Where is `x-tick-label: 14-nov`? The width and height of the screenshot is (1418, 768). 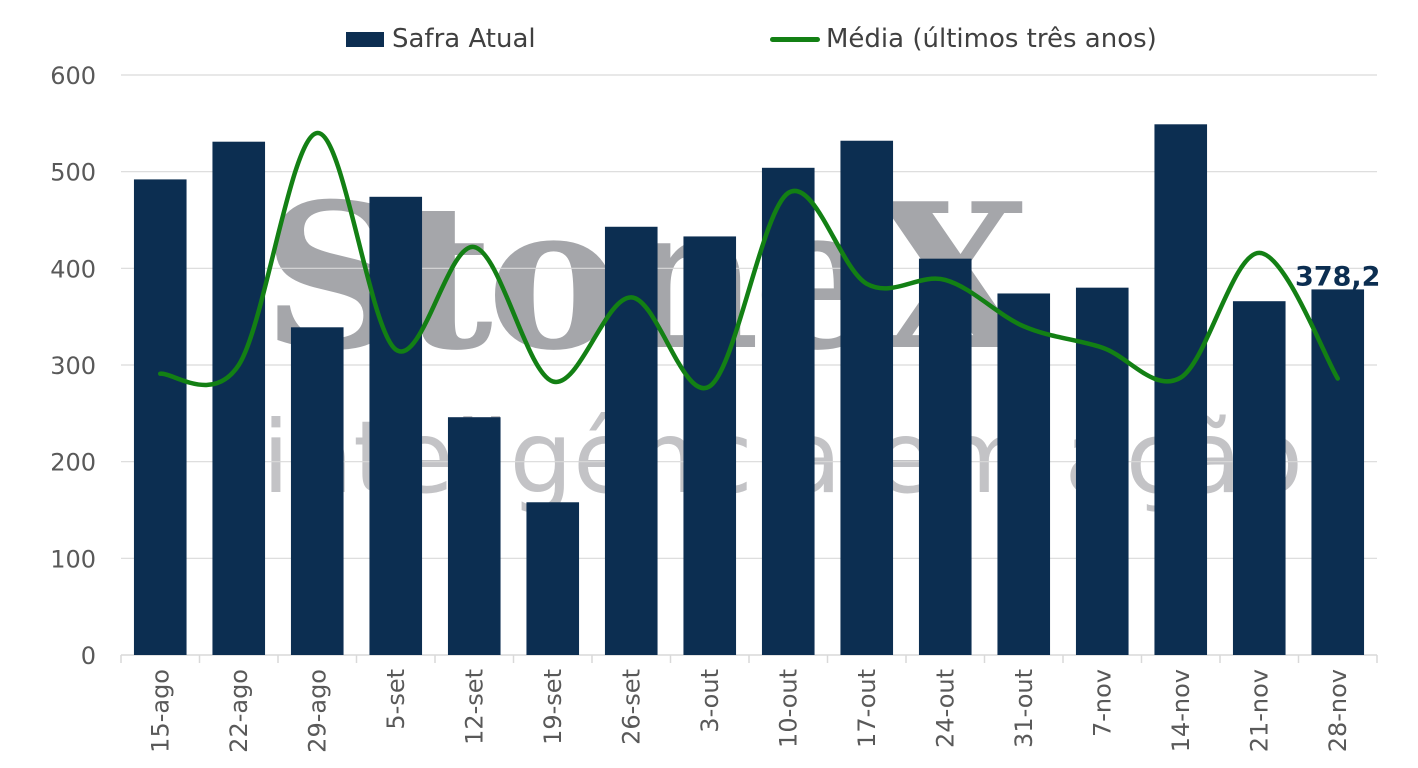
x-tick-label: 14-nov is located at coordinates (1181, 710).